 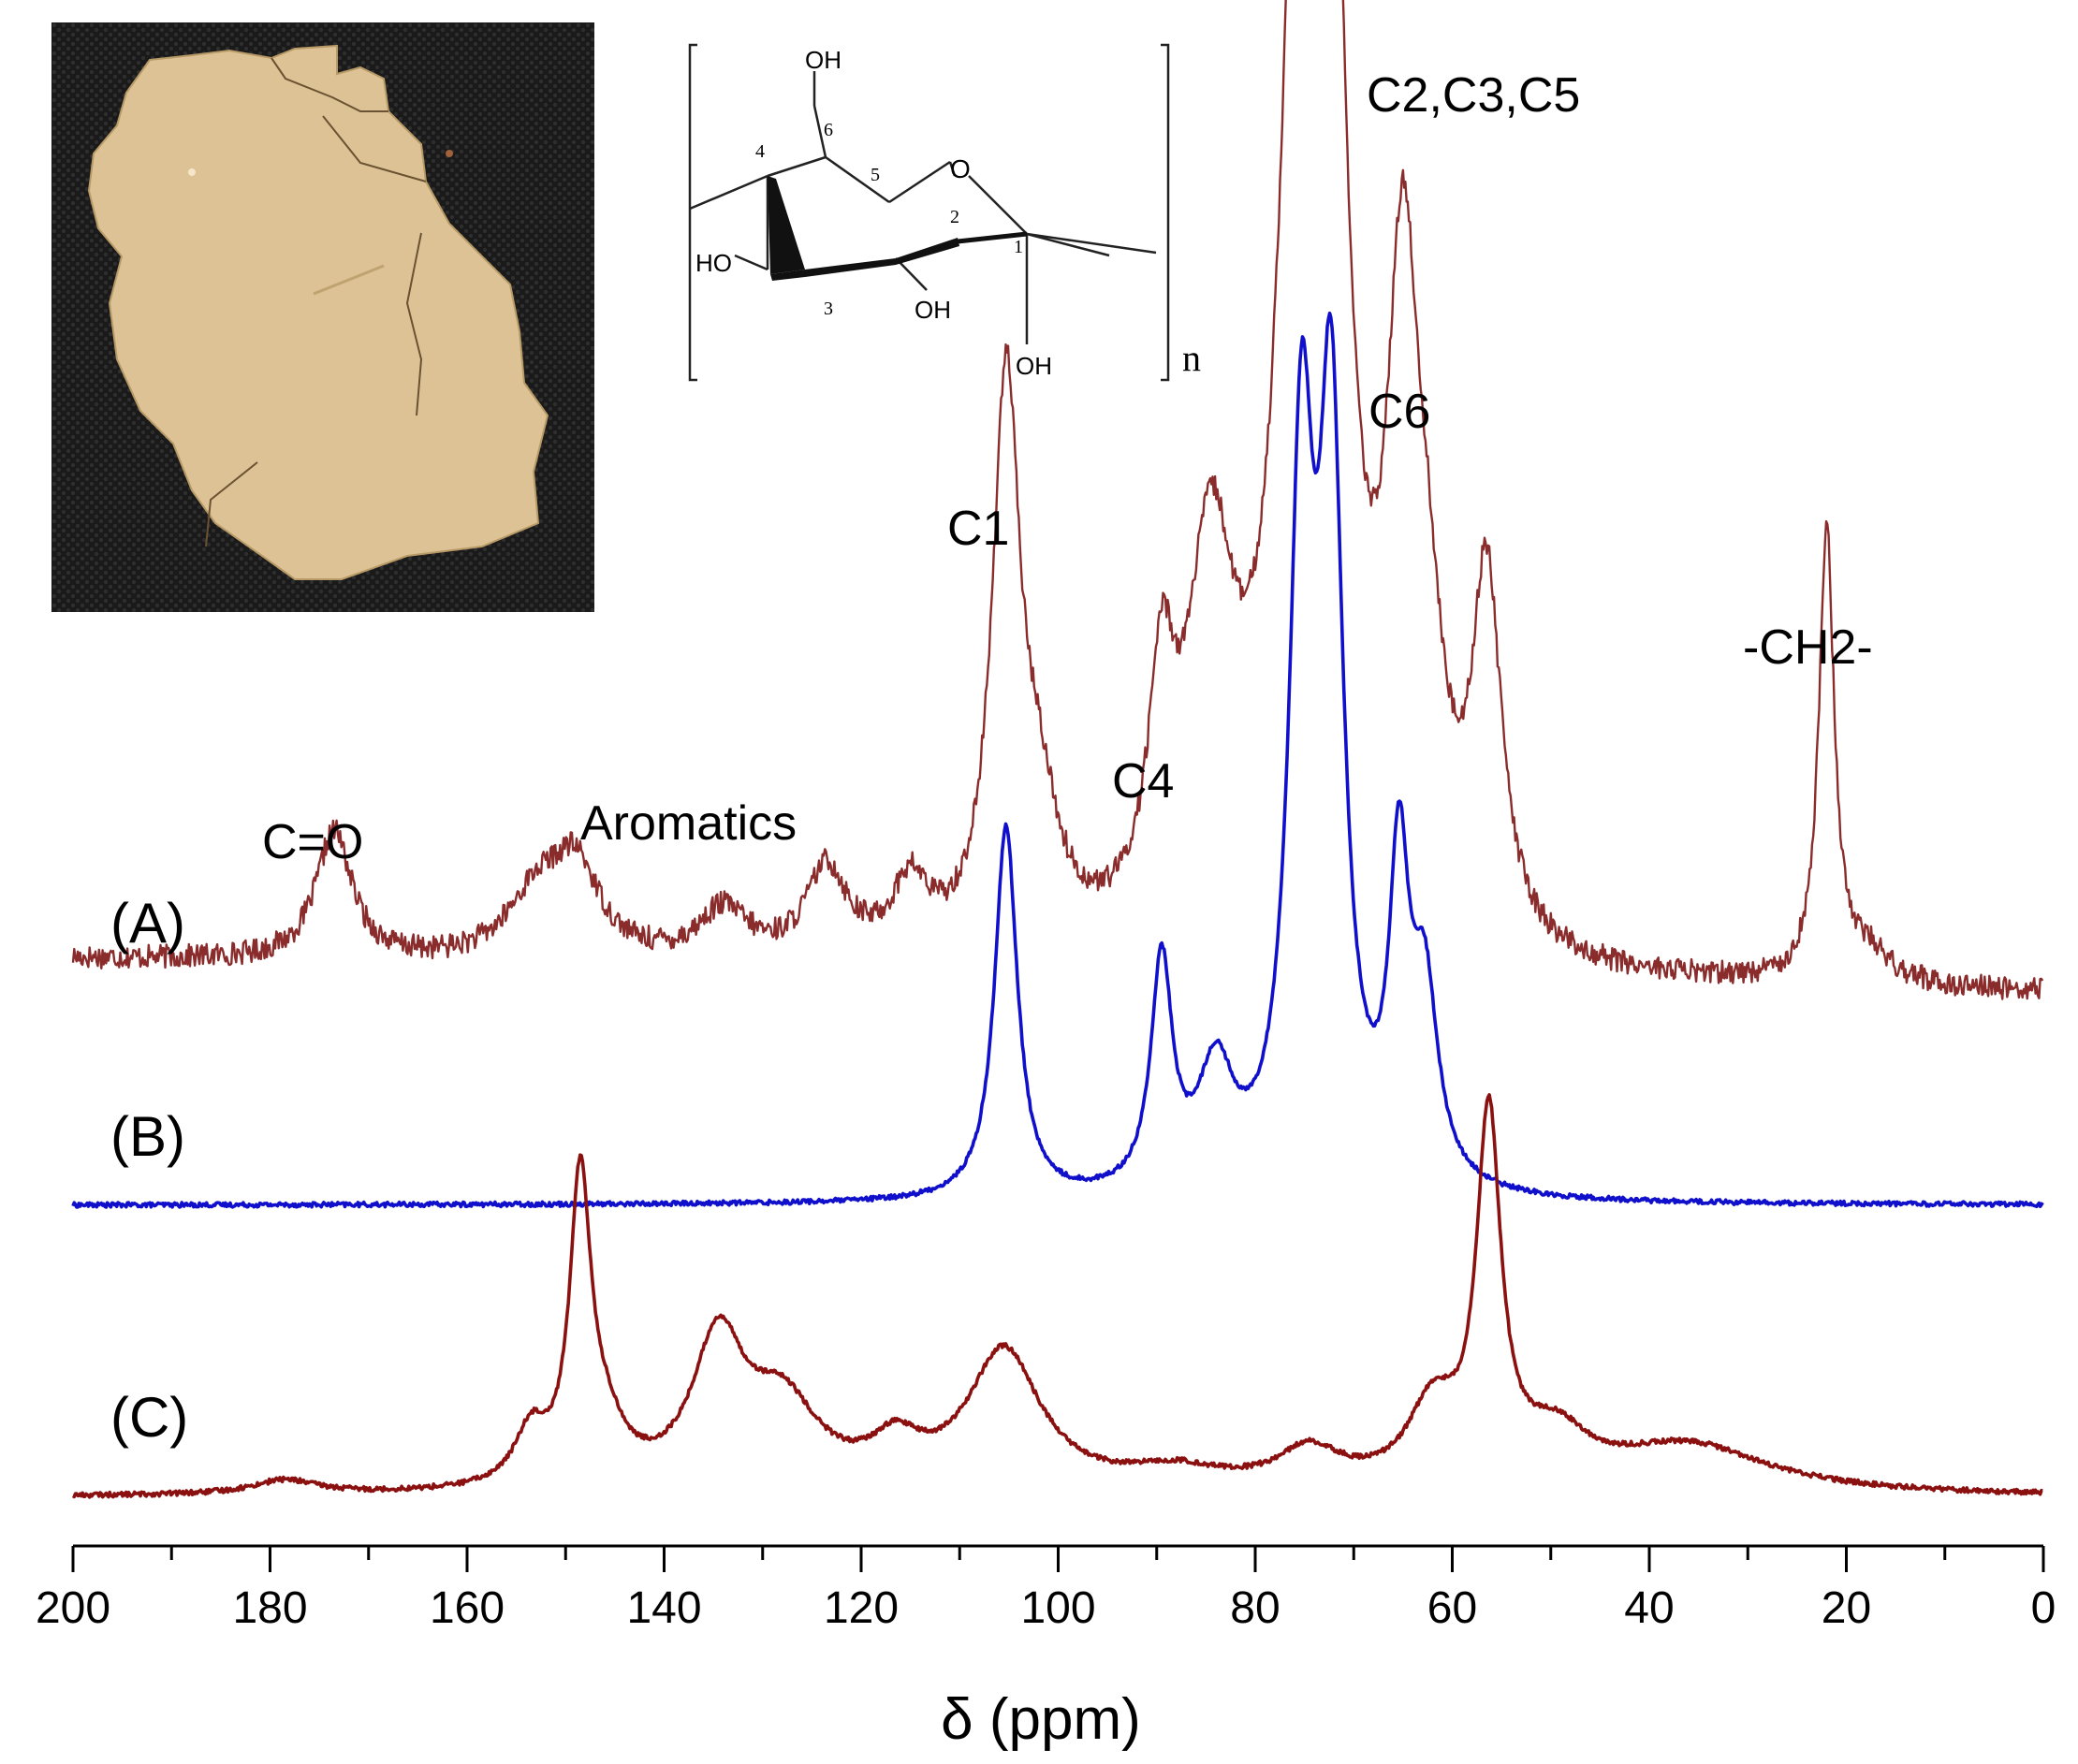 I want to click on atom-5: 5, so click(x=876, y=175).